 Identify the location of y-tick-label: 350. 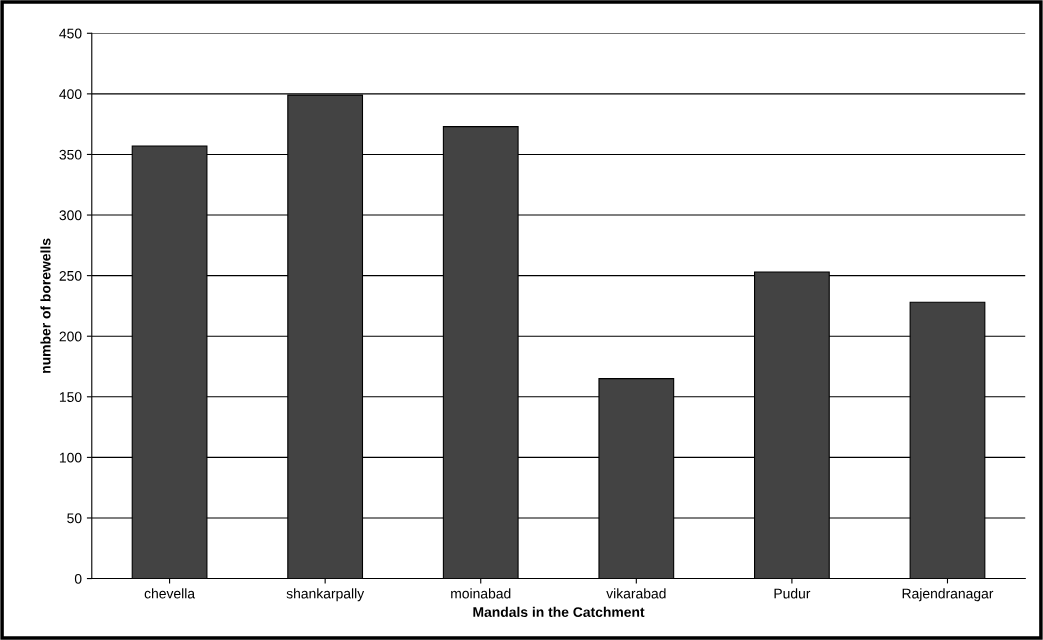
(70, 154).